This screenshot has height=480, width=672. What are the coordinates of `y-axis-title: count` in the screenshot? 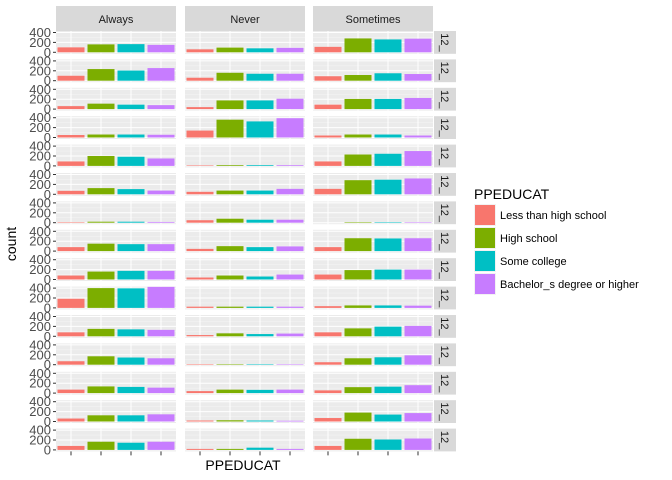 It's located at (11, 244).